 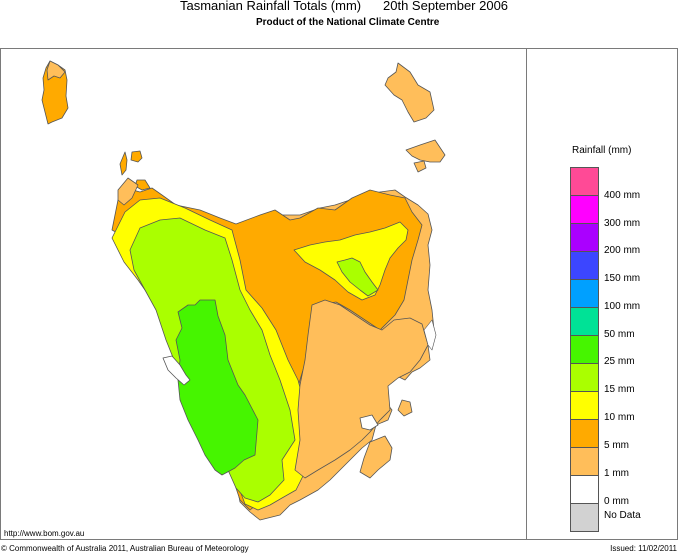 I want to click on legend-colorbar, so click(x=584, y=349).